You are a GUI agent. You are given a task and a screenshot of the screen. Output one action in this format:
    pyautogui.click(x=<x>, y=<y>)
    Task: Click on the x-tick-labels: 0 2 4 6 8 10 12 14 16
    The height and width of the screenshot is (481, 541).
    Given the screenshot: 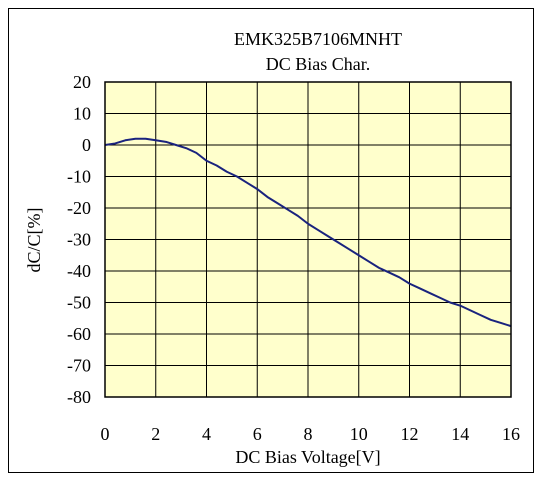 What is the action you would take?
    pyautogui.click(x=311, y=434)
    